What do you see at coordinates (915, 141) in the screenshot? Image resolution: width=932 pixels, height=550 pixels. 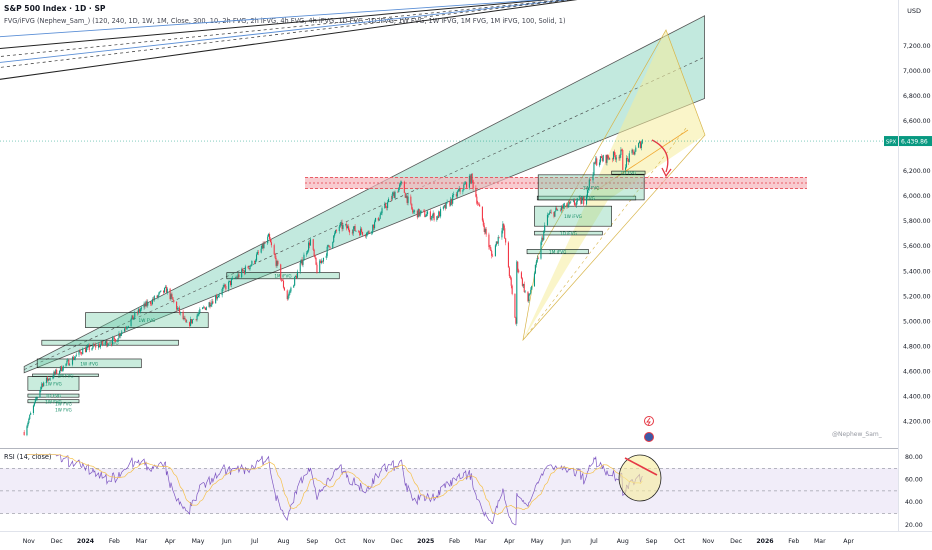 I see `price-tag-value-bg` at bounding box center [915, 141].